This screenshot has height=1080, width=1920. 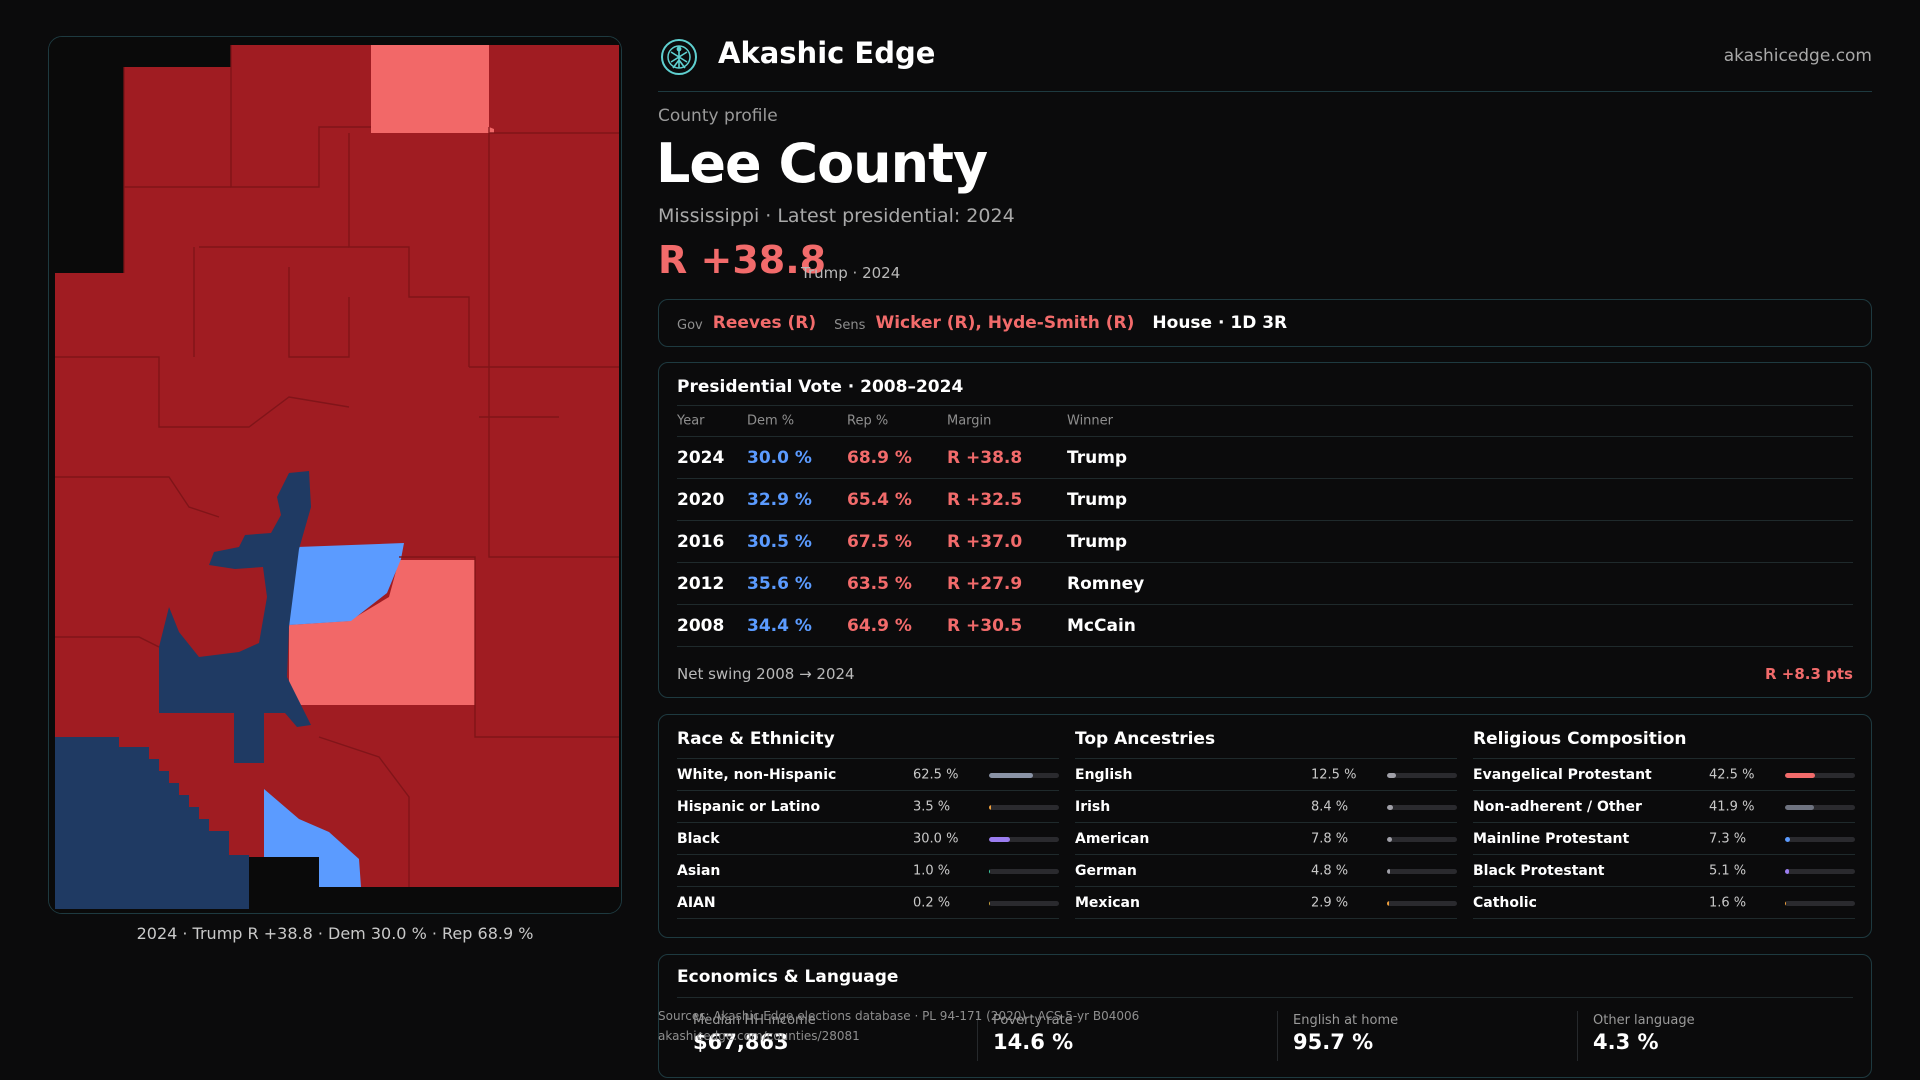 I want to click on tree-of-life-icon, so click(x=679, y=57).